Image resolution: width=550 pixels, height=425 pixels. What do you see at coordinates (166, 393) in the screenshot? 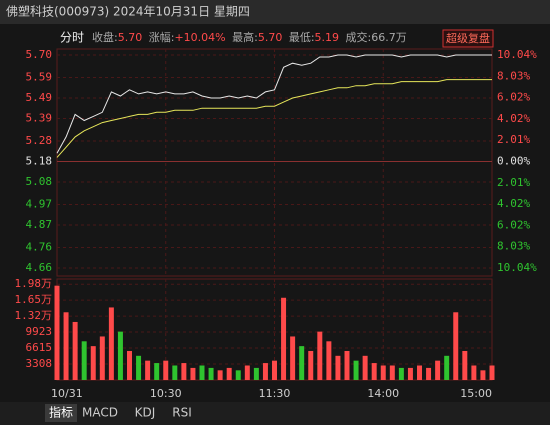
I see `x-tick-label: 10:30` at bounding box center [166, 393].